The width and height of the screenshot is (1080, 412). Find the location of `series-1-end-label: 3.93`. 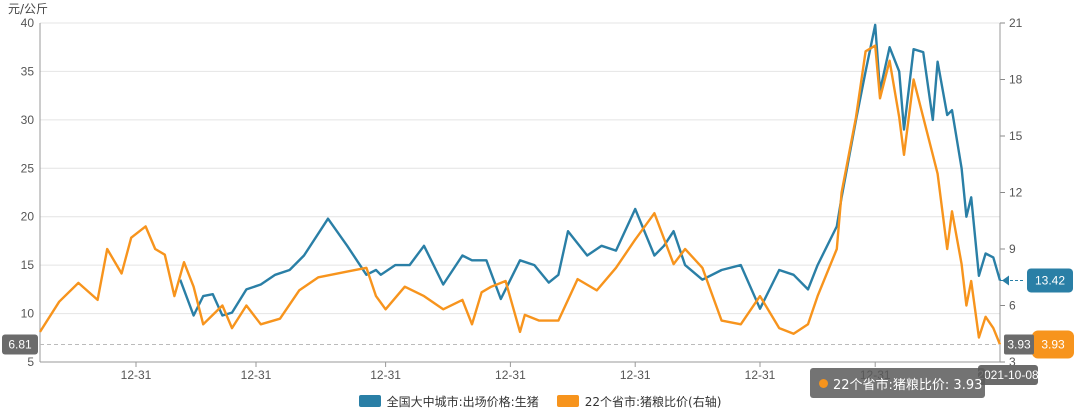

series-1-end-label: 3.93 is located at coordinates (1053, 344).